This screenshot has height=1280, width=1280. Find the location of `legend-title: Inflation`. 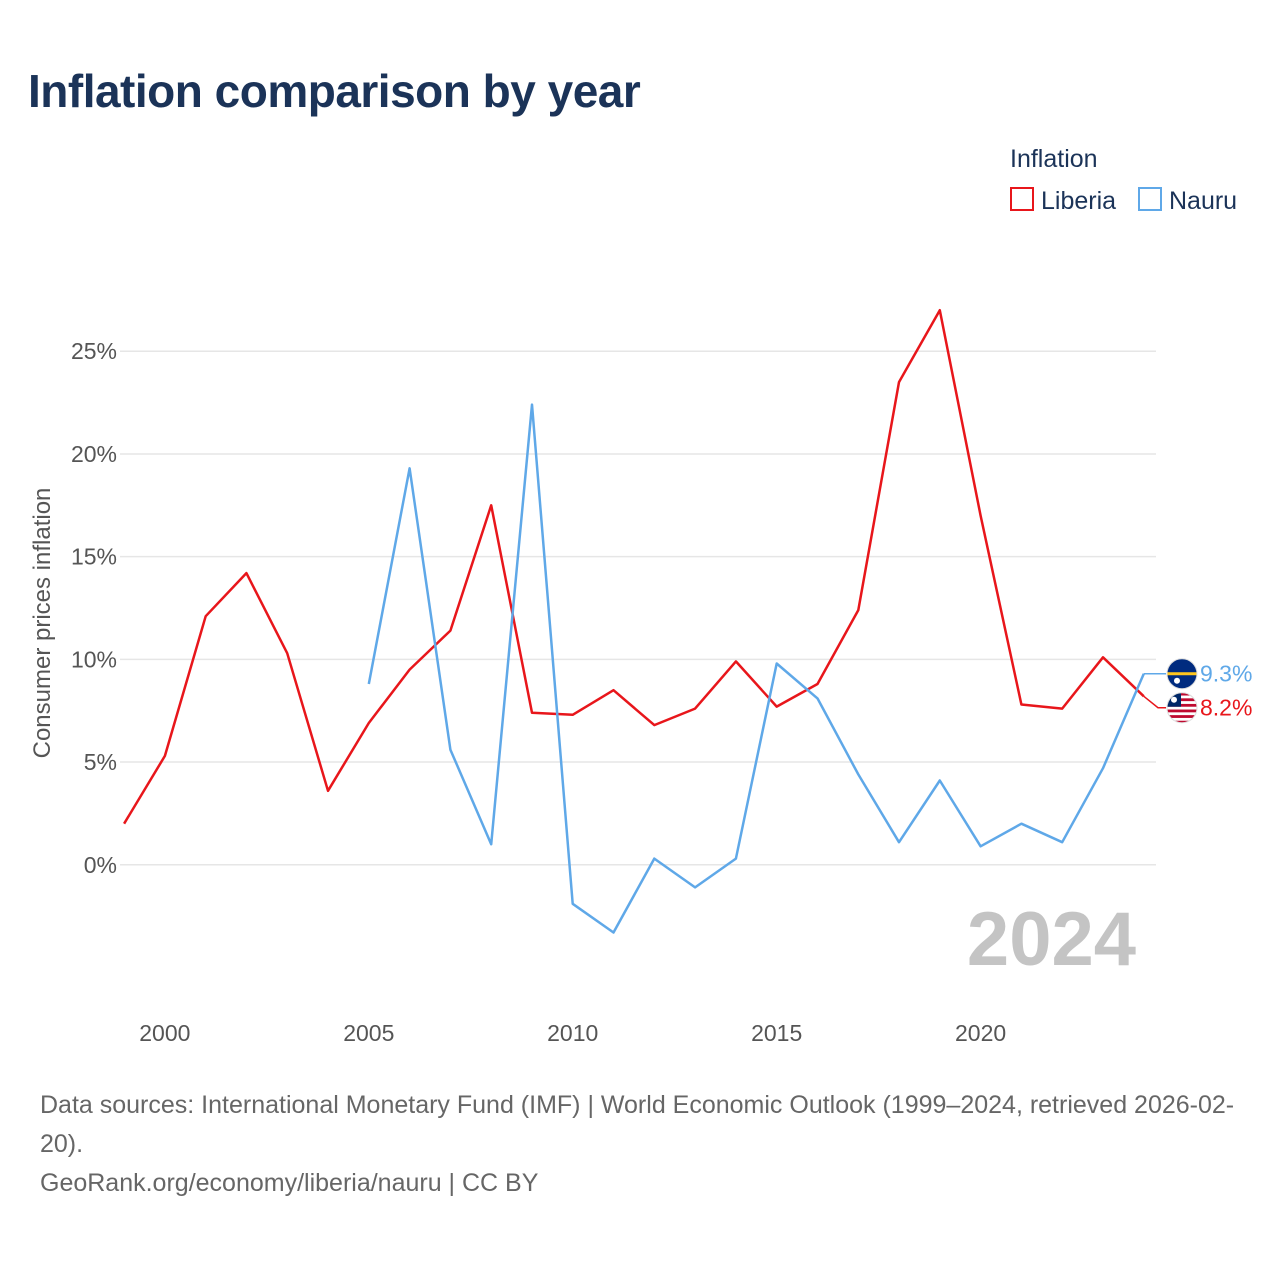

legend-title: Inflation is located at coordinates (1054, 159).